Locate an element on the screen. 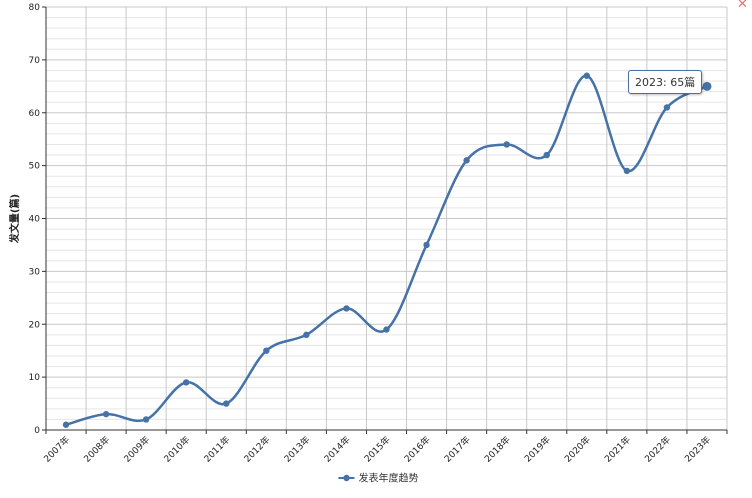  y-tick-label: 80 is located at coordinates (35, 8).